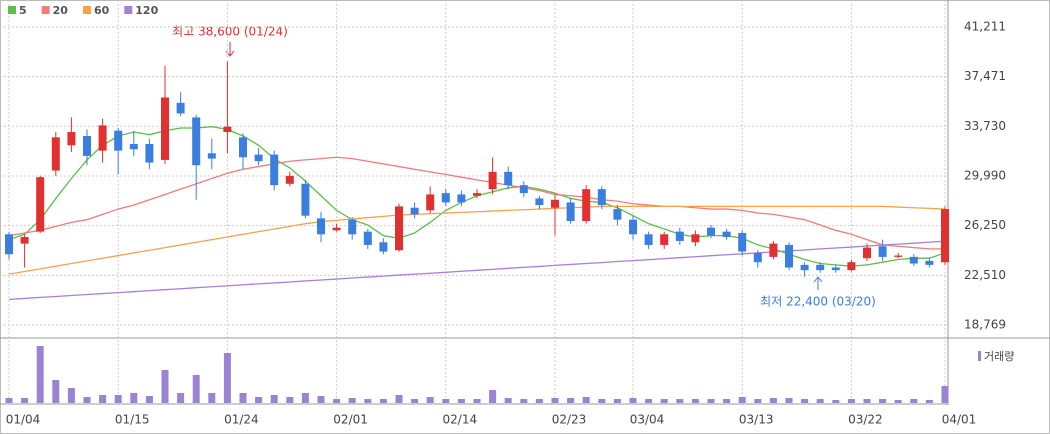 The width and height of the screenshot is (1050, 434). I want to click on x-tick-label: 01/24, so click(241, 420).